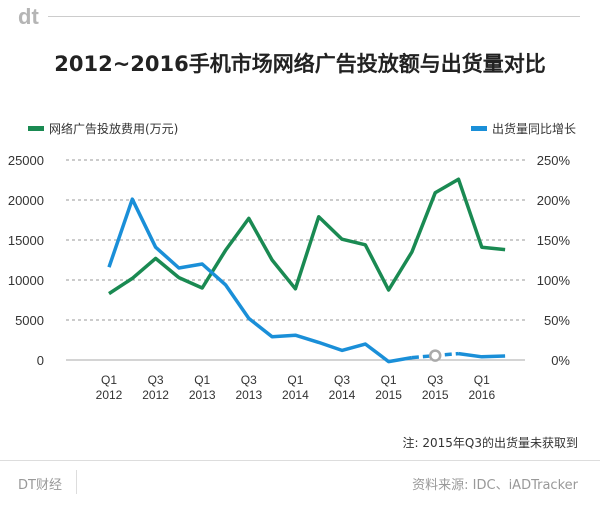 This screenshot has height=509, width=600. What do you see at coordinates (490, 443) in the screenshot?
I see `footnote: 注: 2015年Q3的出货量未获取到` at bounding box center [490, 443].